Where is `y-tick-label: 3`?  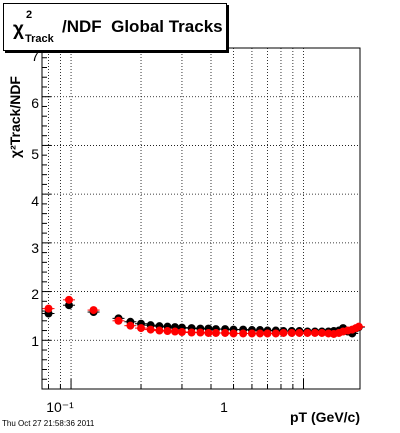 y-tick-label: 3 is located at coordinates (35, 248).